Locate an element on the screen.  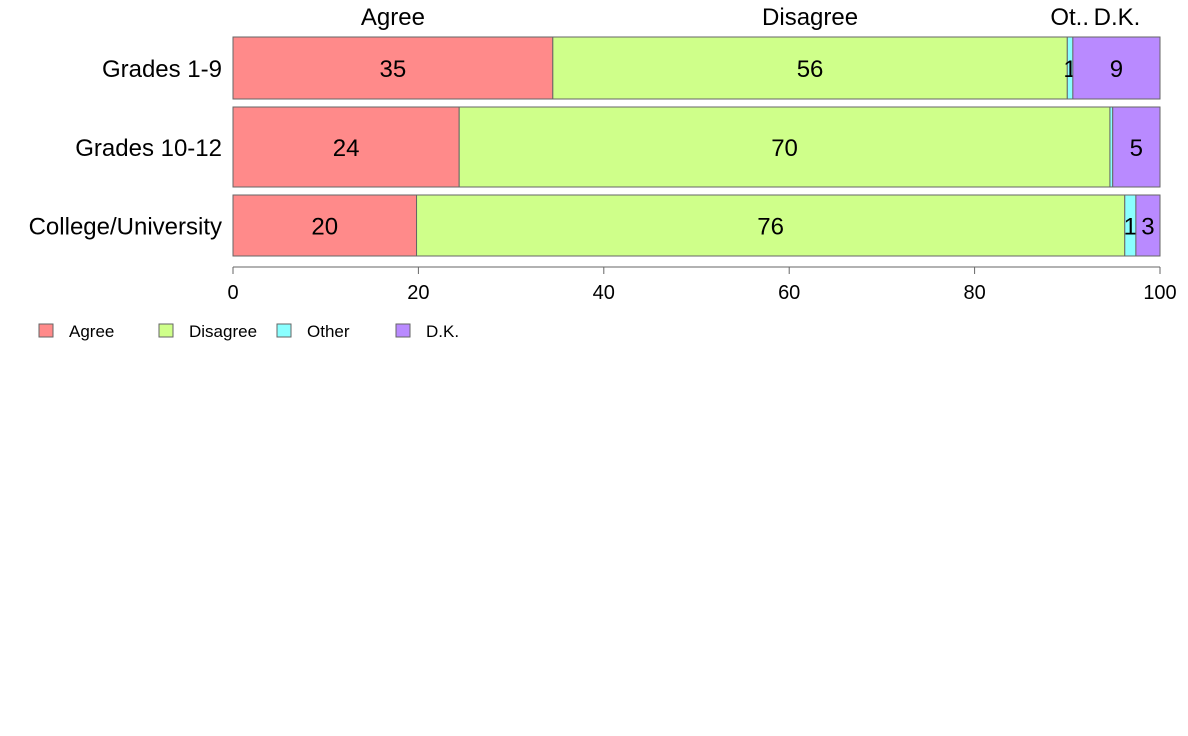
legend-label-d-k: D.K. is located at coordinates (442, 331).